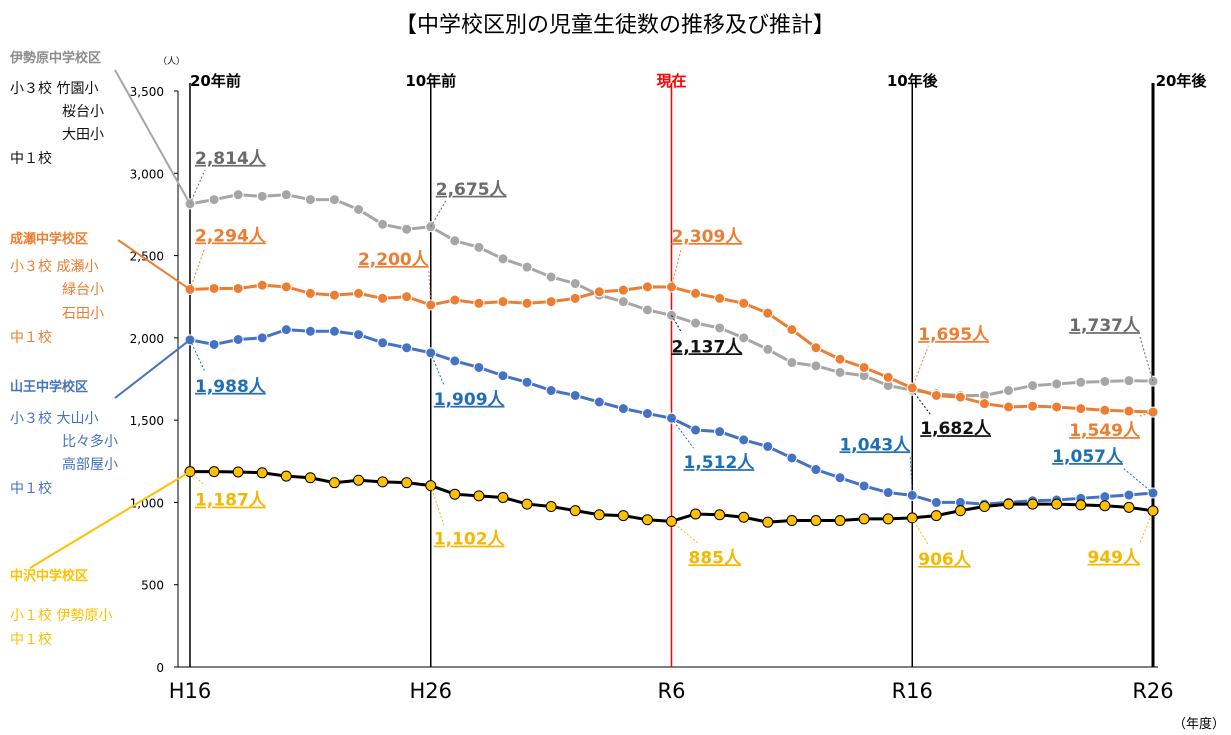 The height and width of the screenshot is (735, 1231). What do you see at coordinates (83, 314) in the screenshot?
I see `legend-school: 石田小` at bounding box center [83, 314].